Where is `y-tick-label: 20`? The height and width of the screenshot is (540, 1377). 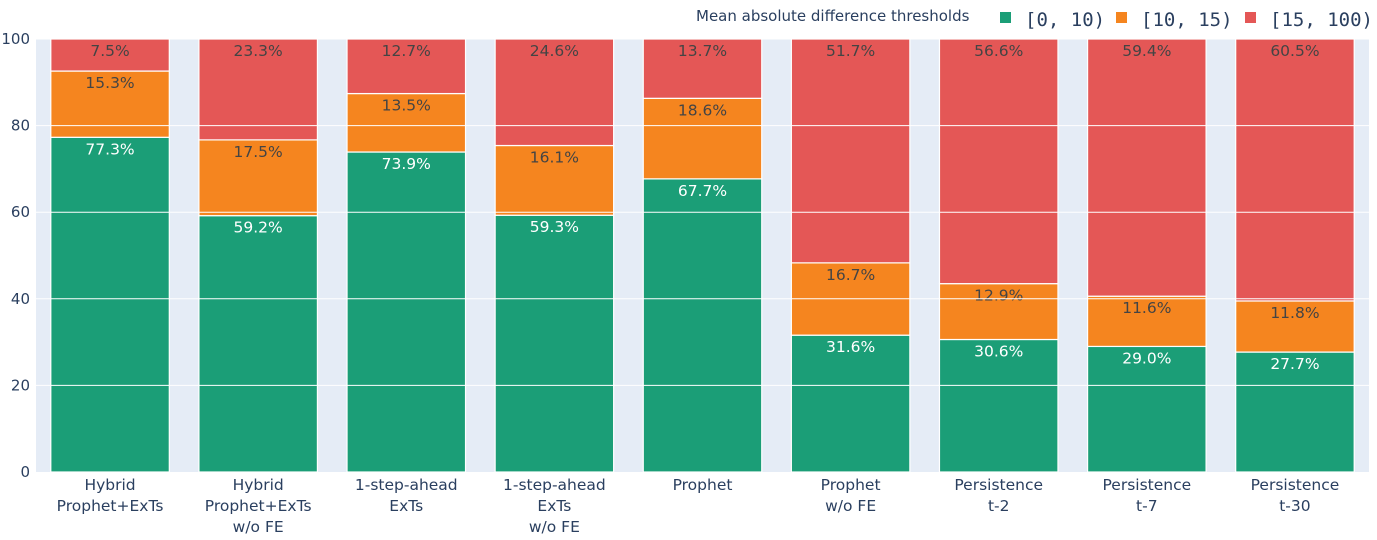
y-tick-label: 20 is located at coordinates (20, 385).